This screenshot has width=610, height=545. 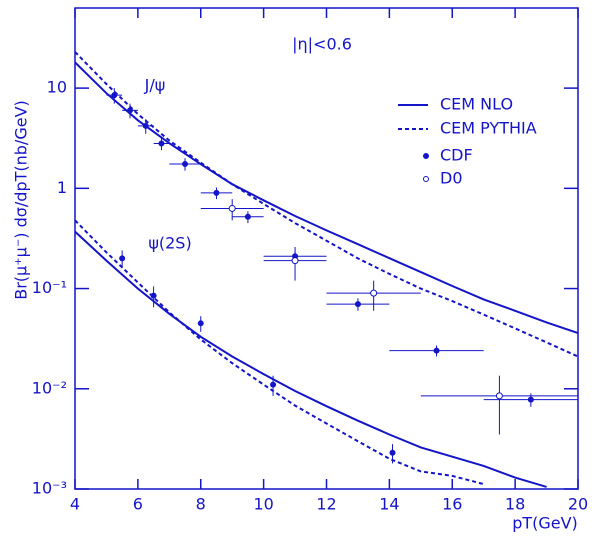 What do you see at coordinates (49, 387) in the screenshot?
I see `y-tick-label: 10⁻²` at bounding box center [49, 387].